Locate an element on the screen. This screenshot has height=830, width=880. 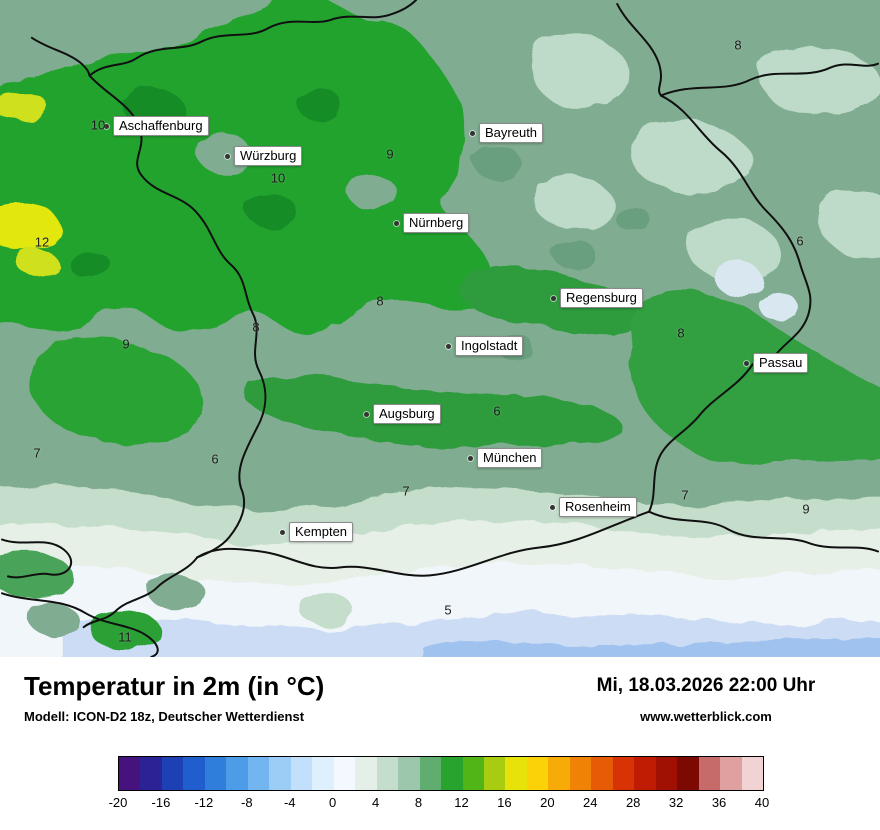
city-label: Regensburg is located at coordinates (601, 298).